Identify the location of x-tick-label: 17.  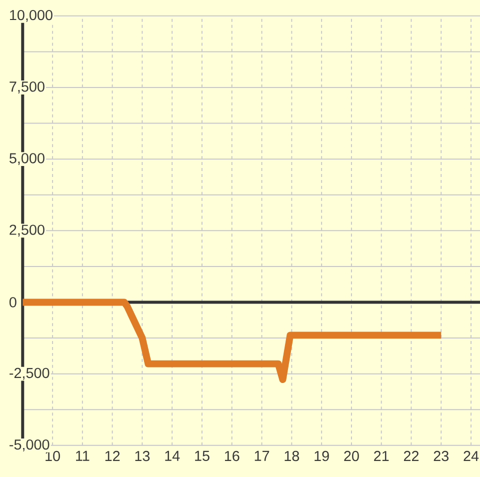
(262, 455).